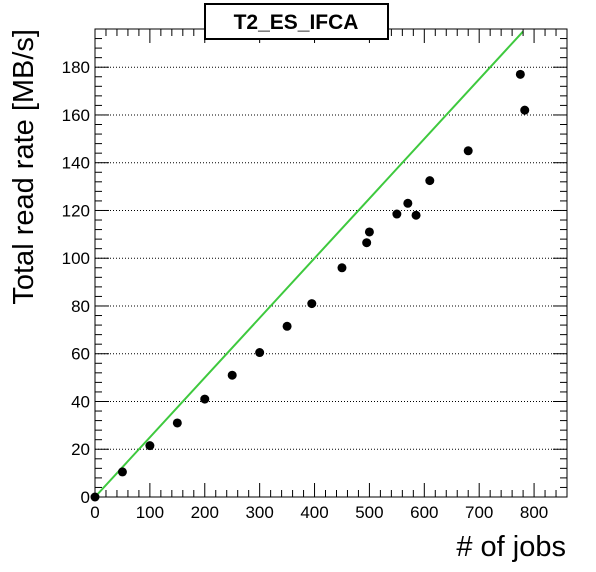  What do you see at coordinates (80, 306) in the screenshot?
I see `y-tick-label: 80` at bounding box center [80, 306].